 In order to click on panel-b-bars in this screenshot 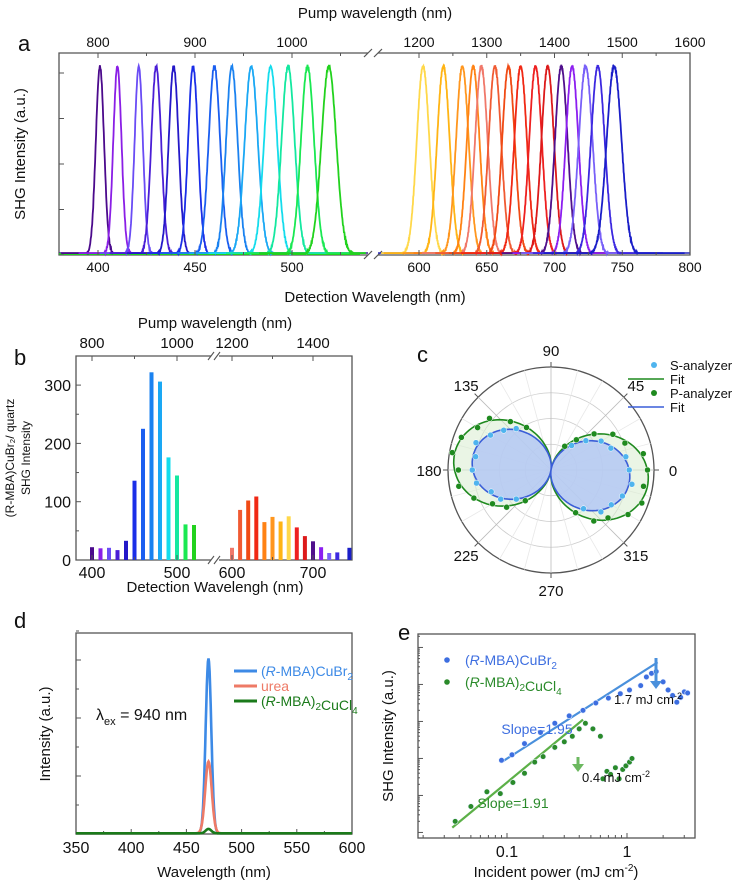, I will do `click(221, 466)`.